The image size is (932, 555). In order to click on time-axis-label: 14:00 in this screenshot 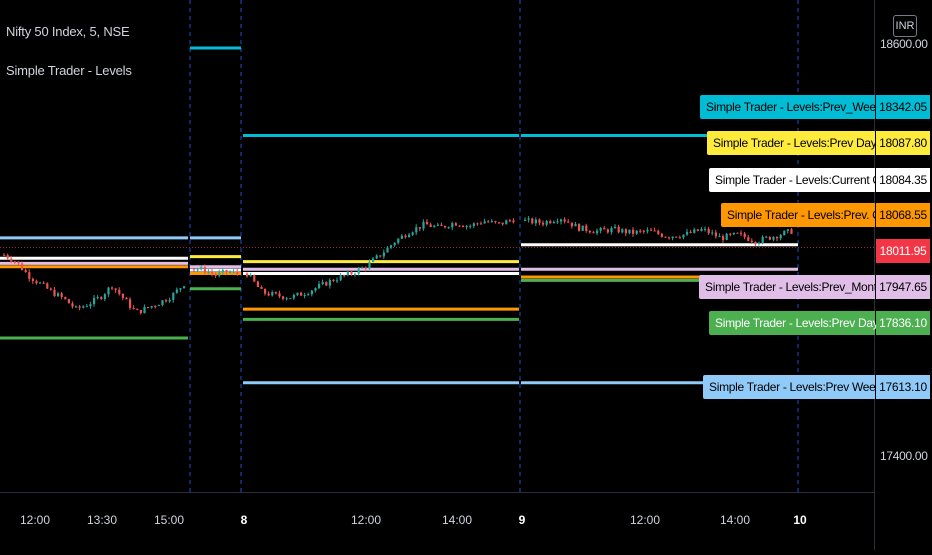, I will do `click(735, 520)`.